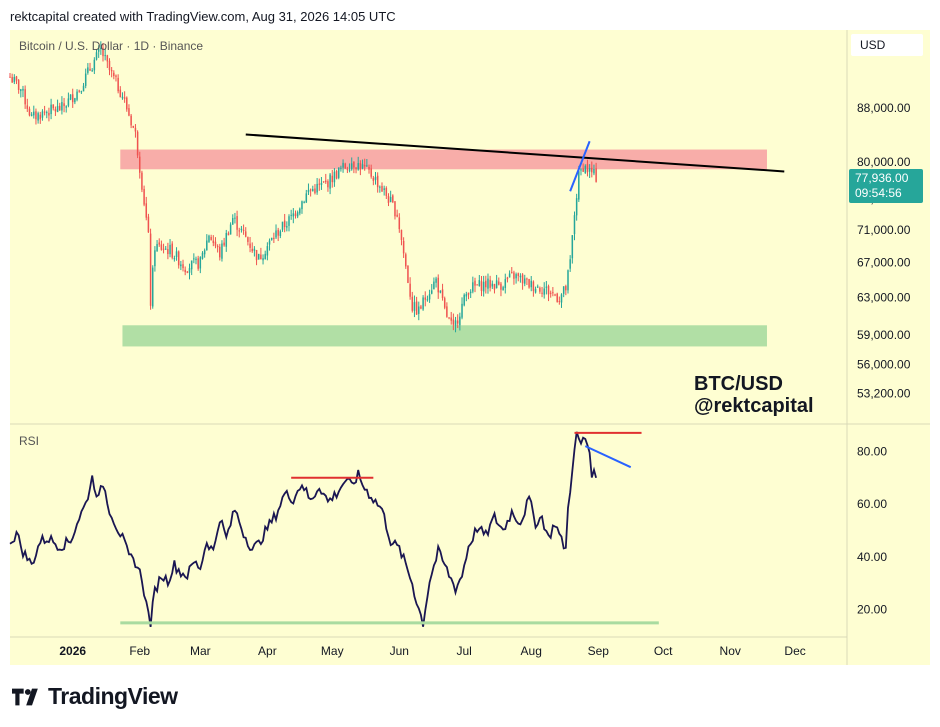  I want to click on breakout-line, so click(580, 166).